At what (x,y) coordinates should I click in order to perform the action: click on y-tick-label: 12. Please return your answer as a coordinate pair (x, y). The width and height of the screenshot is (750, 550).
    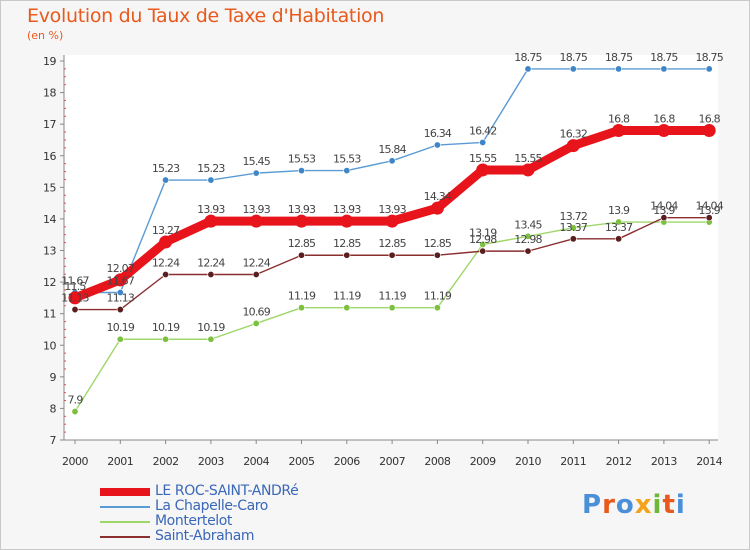
    Looking at the image, I should click on (49, 282).